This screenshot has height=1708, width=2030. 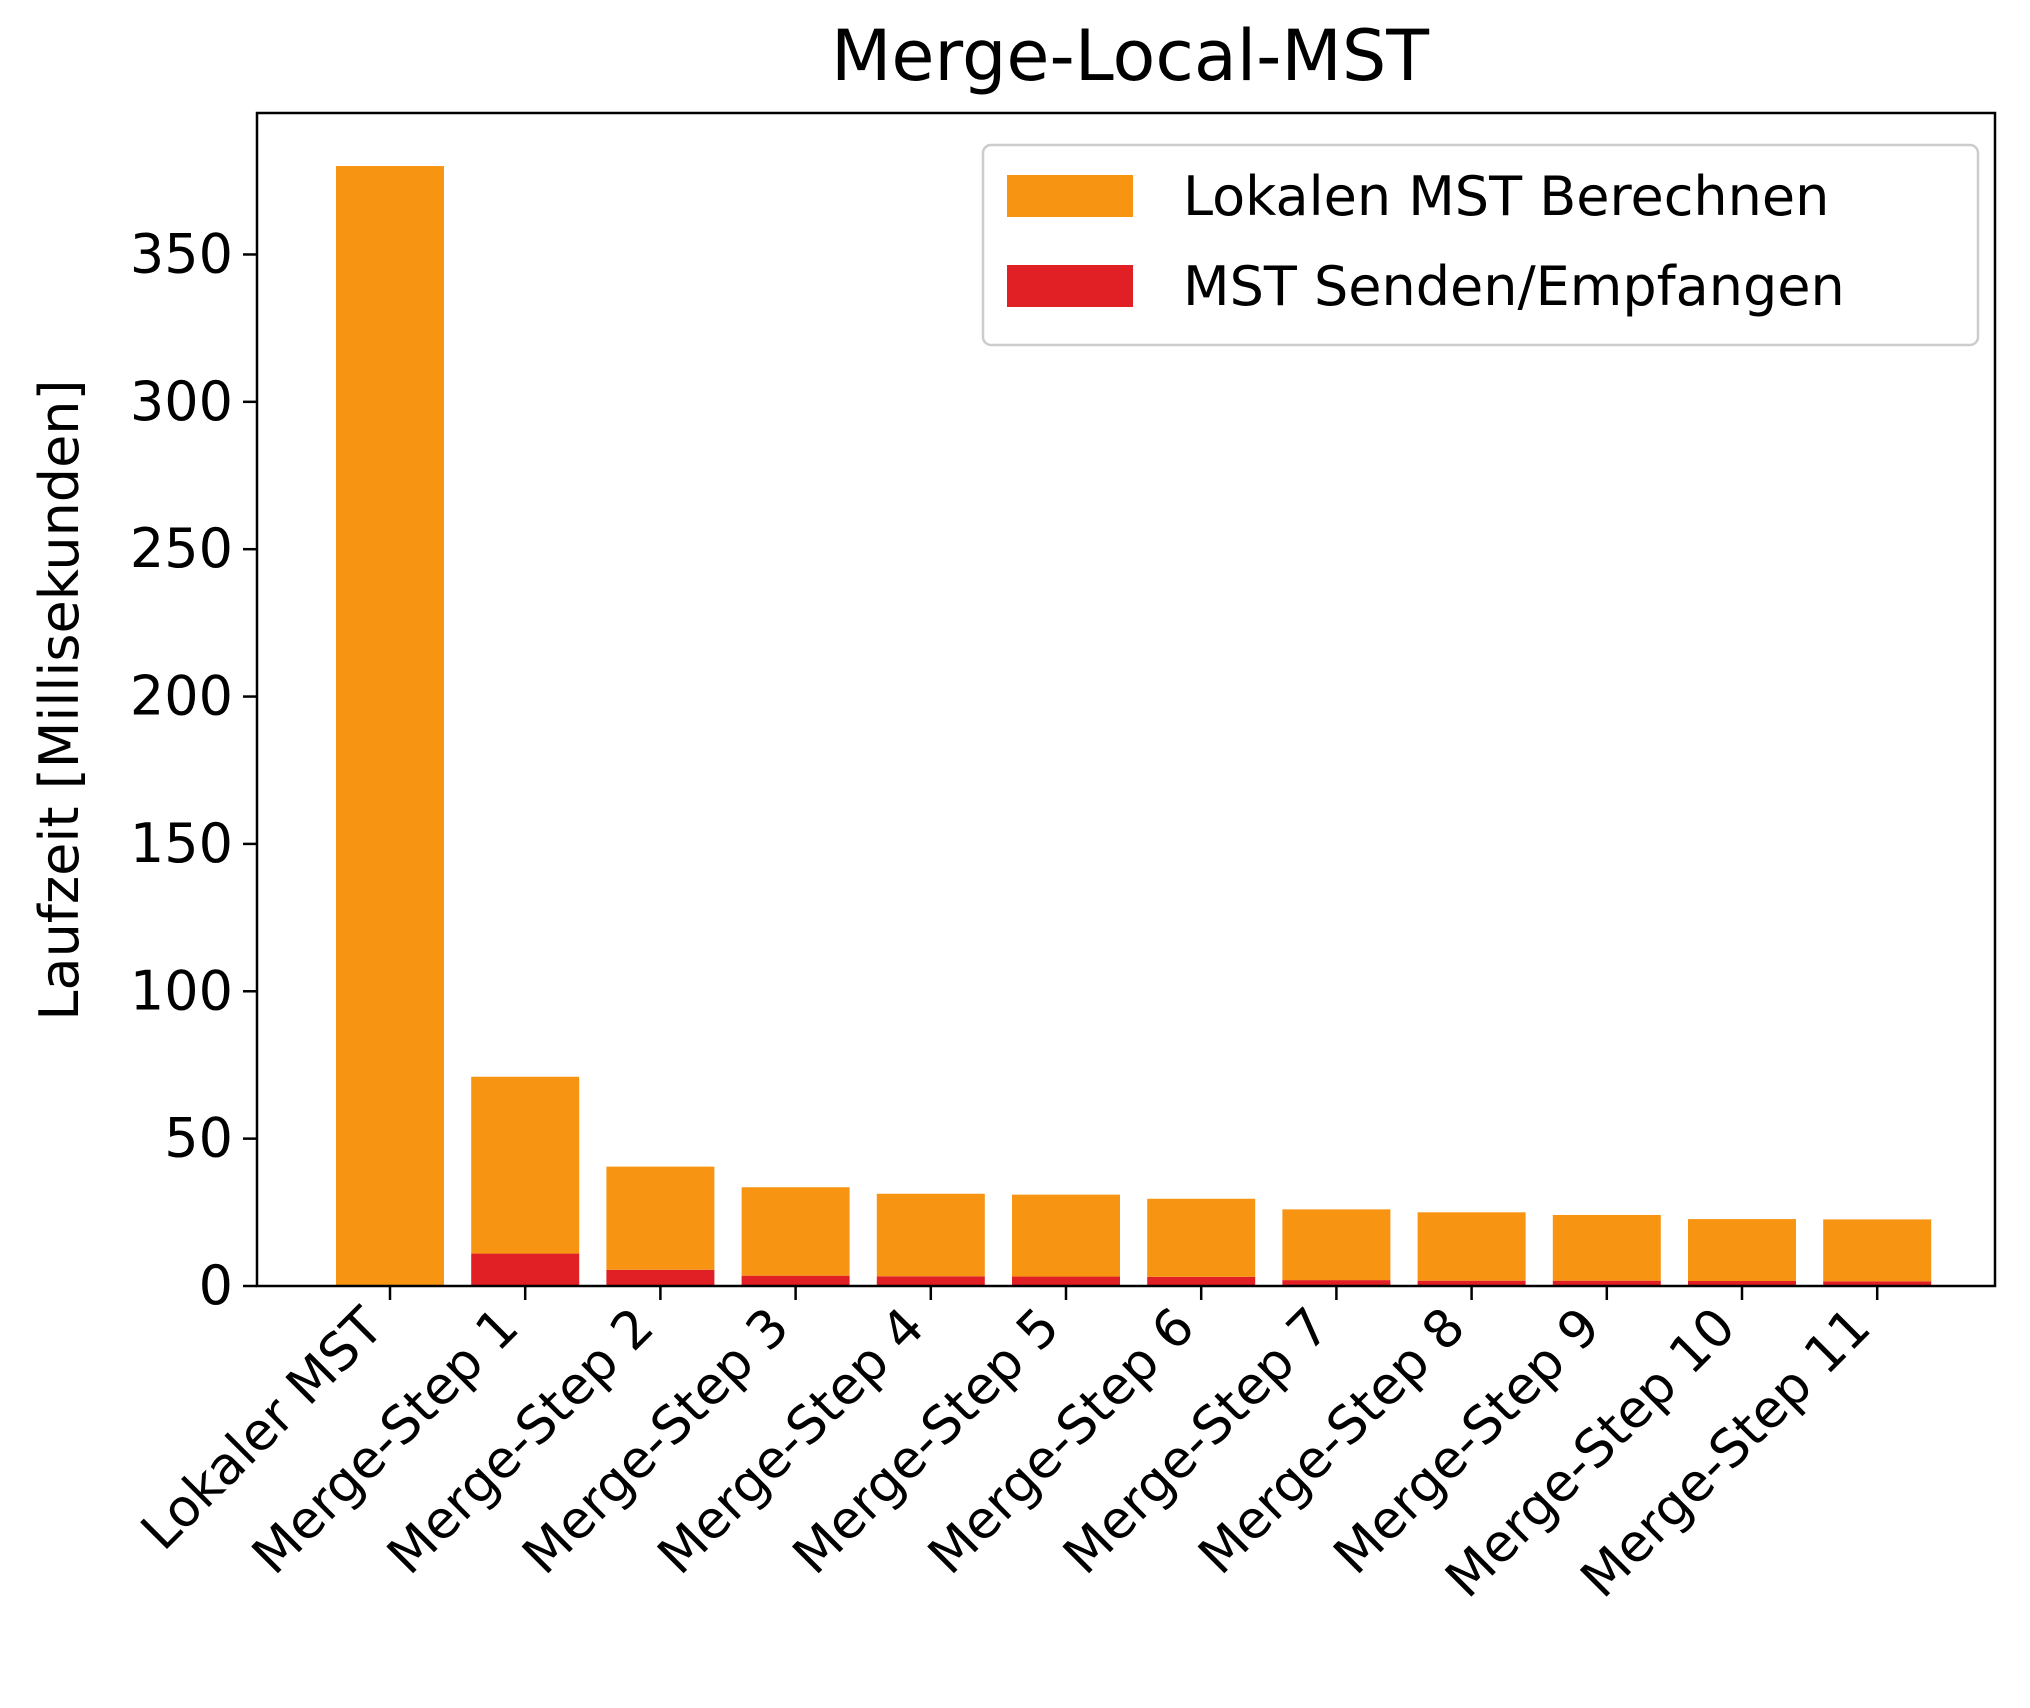 What do you see at coordinates (181, 843) in the screenshot?
I see `y-tick-label: 150` at bounding box center [181, 843].